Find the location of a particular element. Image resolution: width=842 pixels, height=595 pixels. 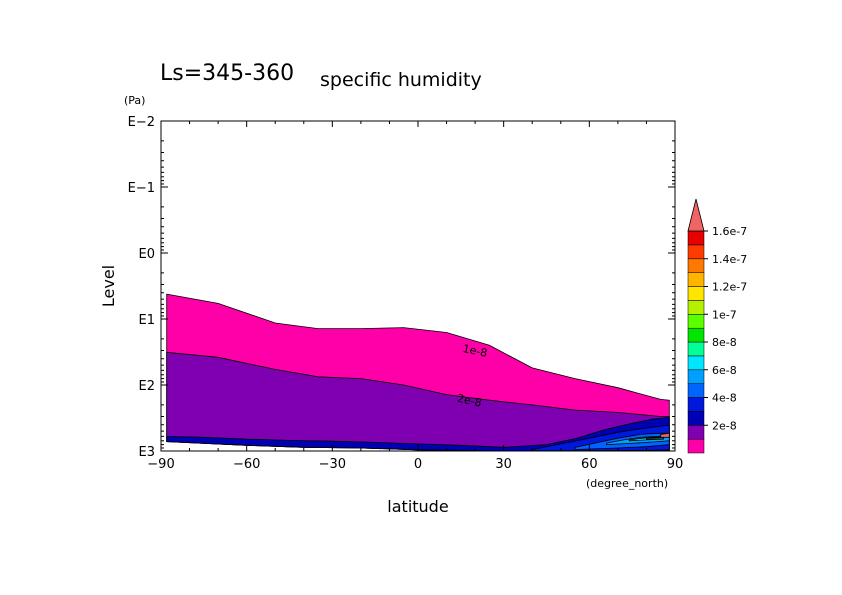

x-tick-label: 0 is located at coordinates (418, 464).